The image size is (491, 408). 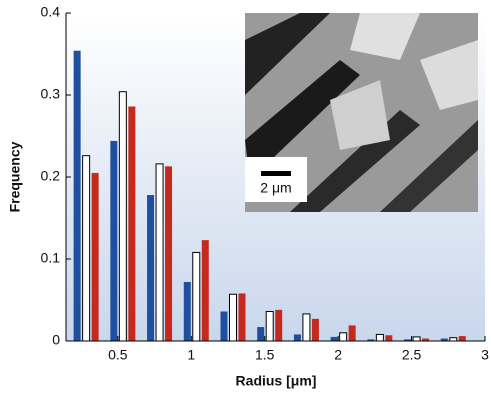 What do you see at coordinates (275, 188) in the screenshot?
I see `inset-scale-label: 2 μm` at bounding box center [275, 188].